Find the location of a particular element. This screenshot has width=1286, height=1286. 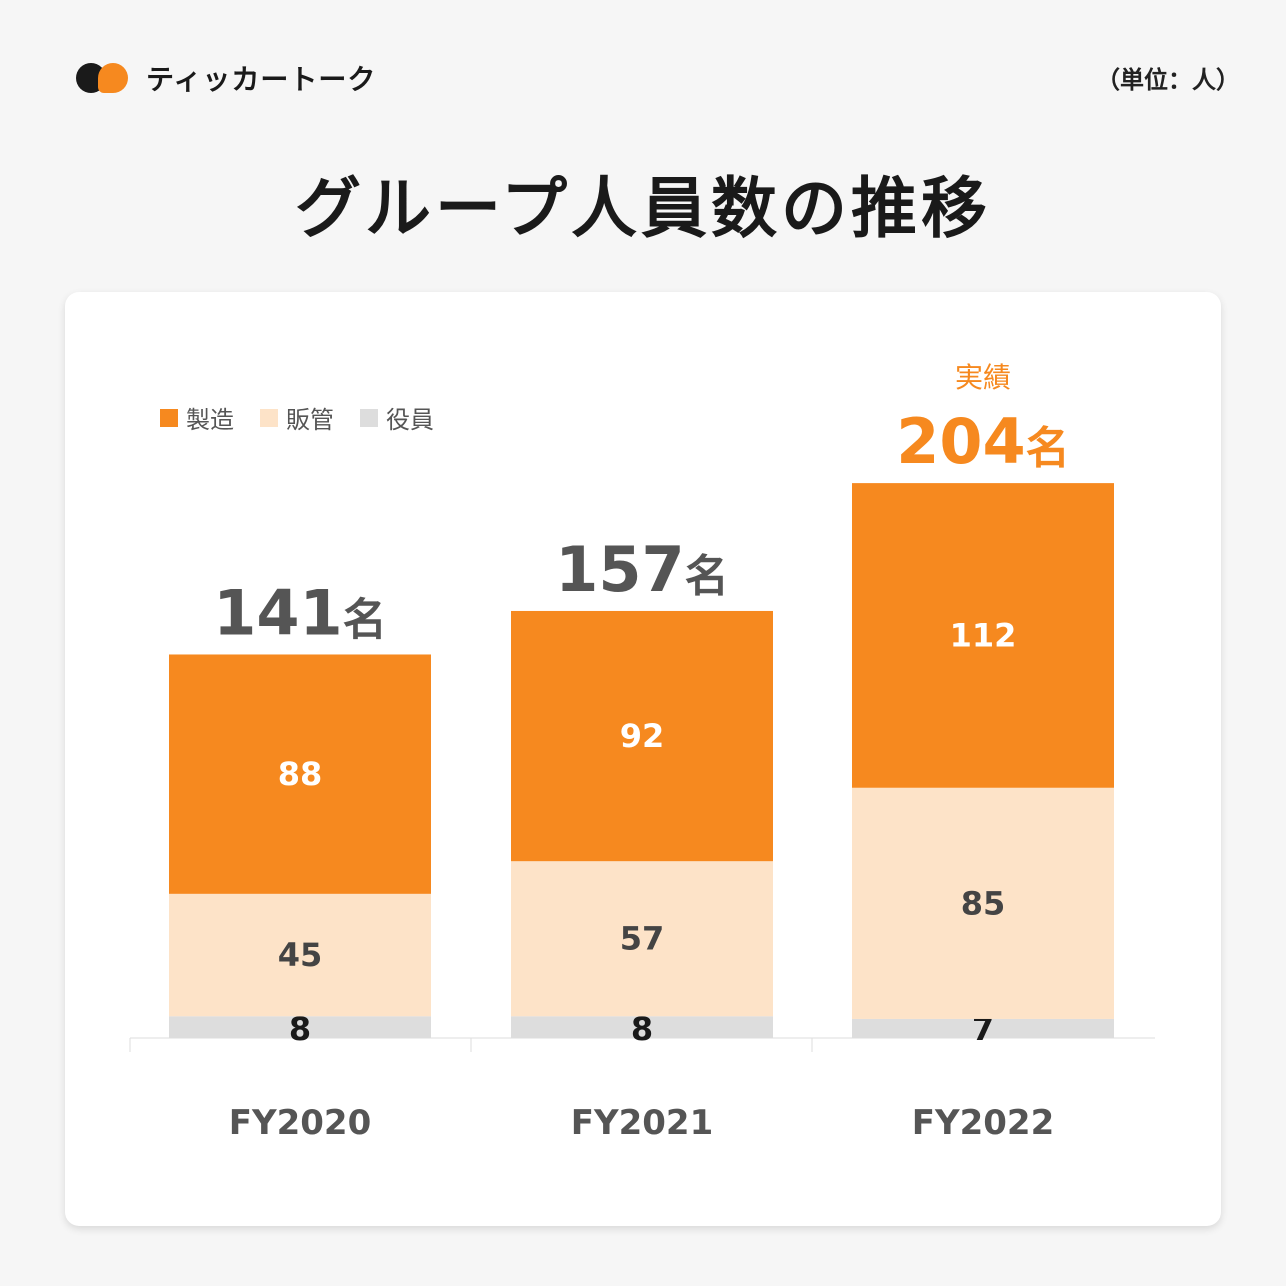

data-label: 88 is located at coordinates (300, 774).